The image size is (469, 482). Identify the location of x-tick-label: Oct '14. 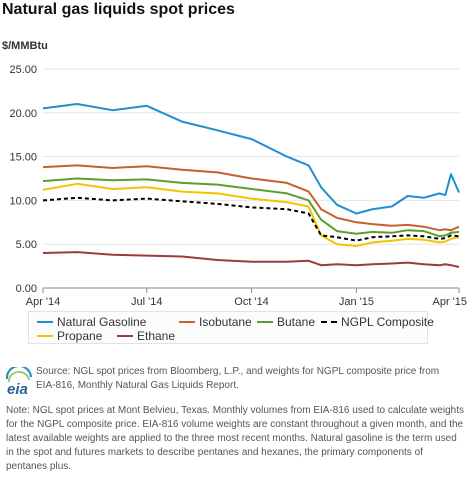
(251, 302).